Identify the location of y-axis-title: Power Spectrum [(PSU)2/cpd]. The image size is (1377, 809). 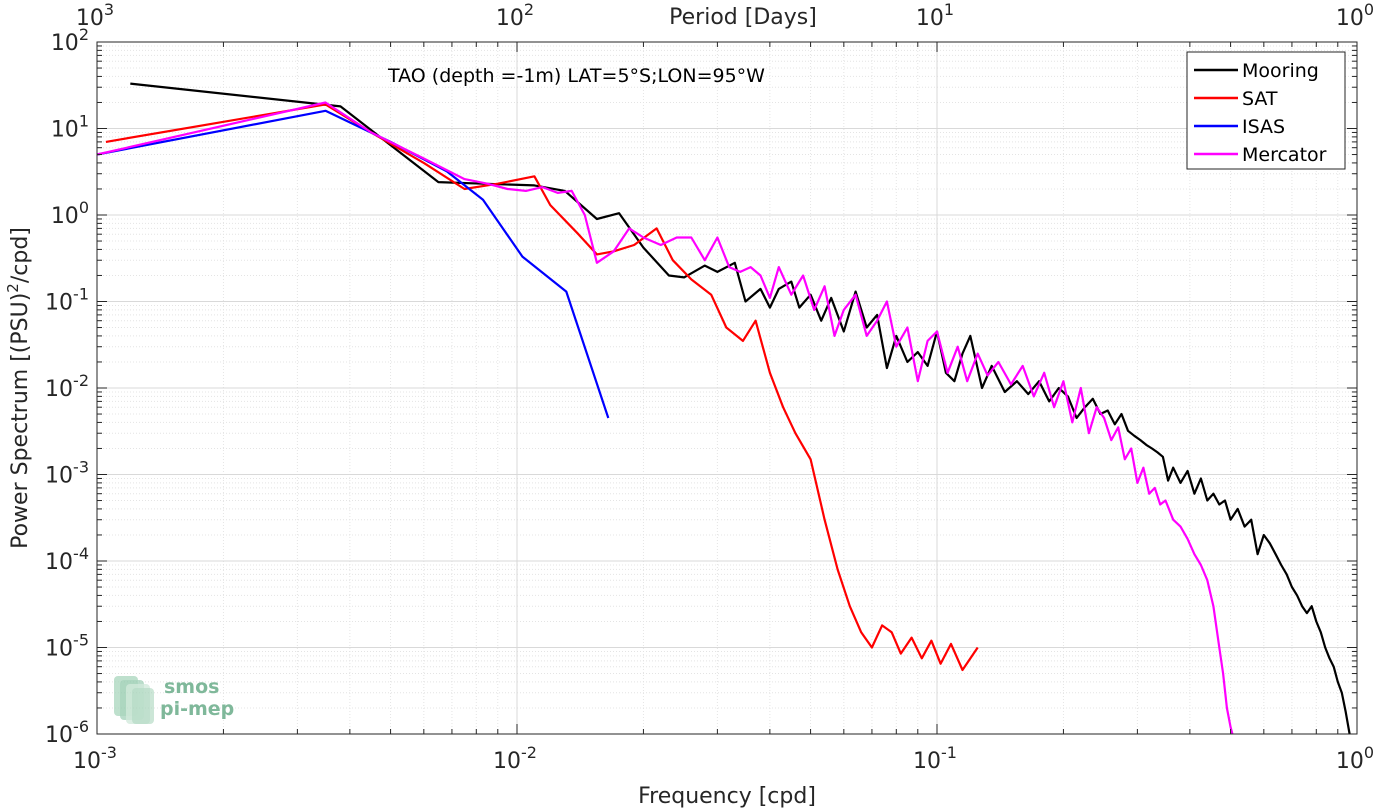
(18, 388).